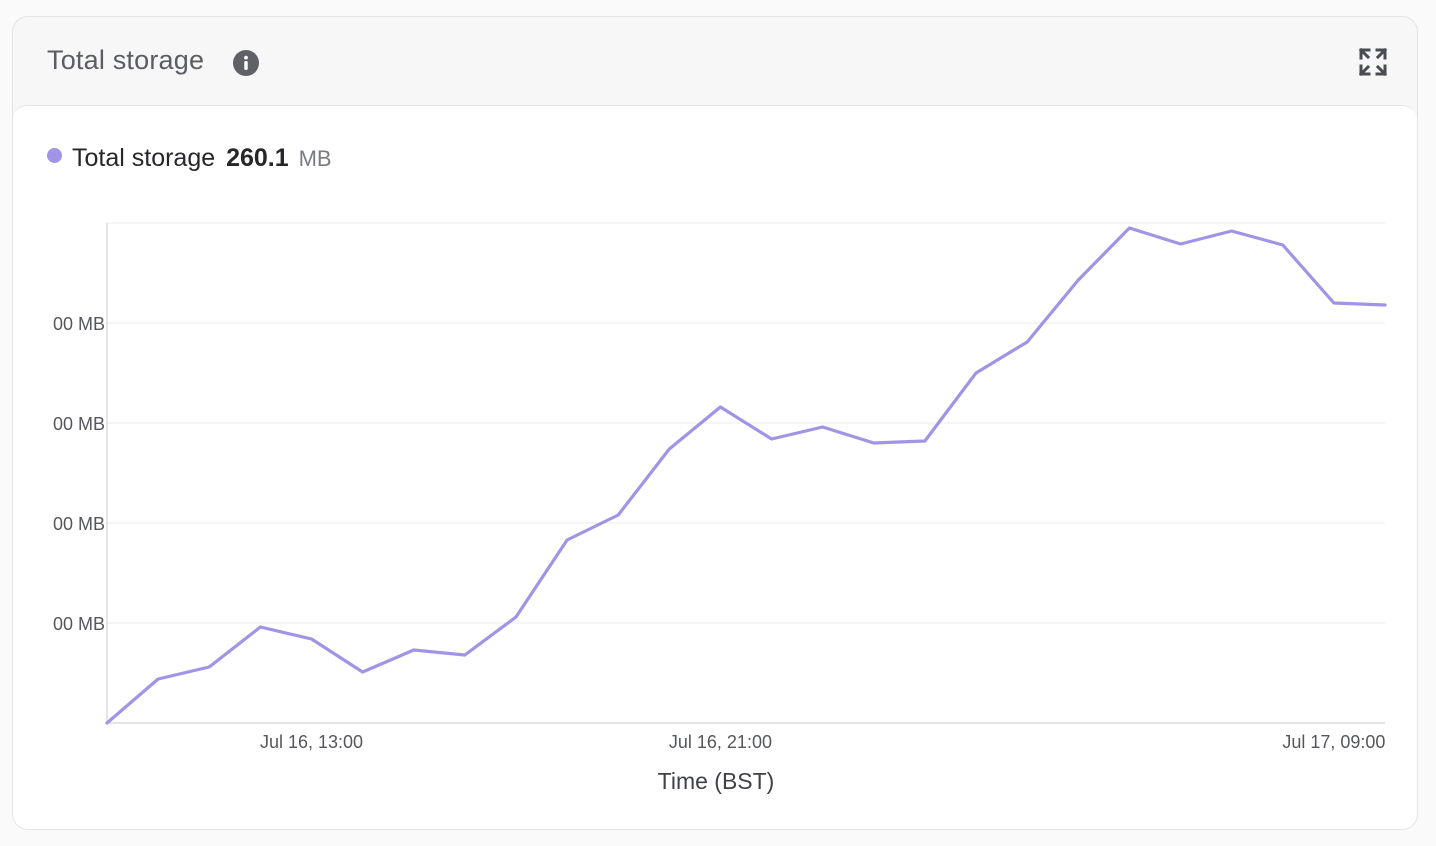  Describe the element at coordinates (315, 158) in the screenshot. I see `legend-unit: MB` at that location.